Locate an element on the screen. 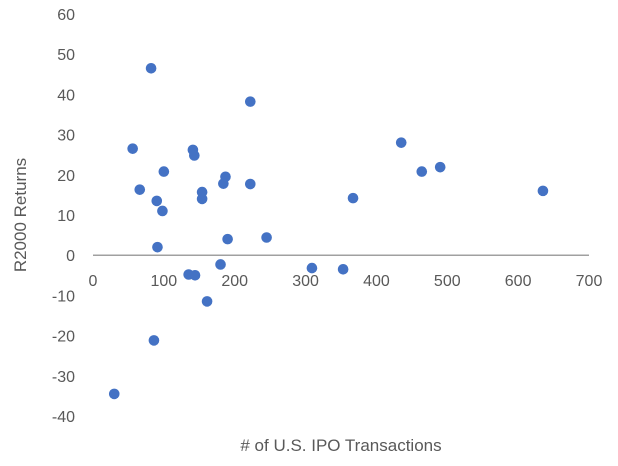 This screenshot has height=466, width=618. x-tick-label: 700 is located at coordinates (589, 281).